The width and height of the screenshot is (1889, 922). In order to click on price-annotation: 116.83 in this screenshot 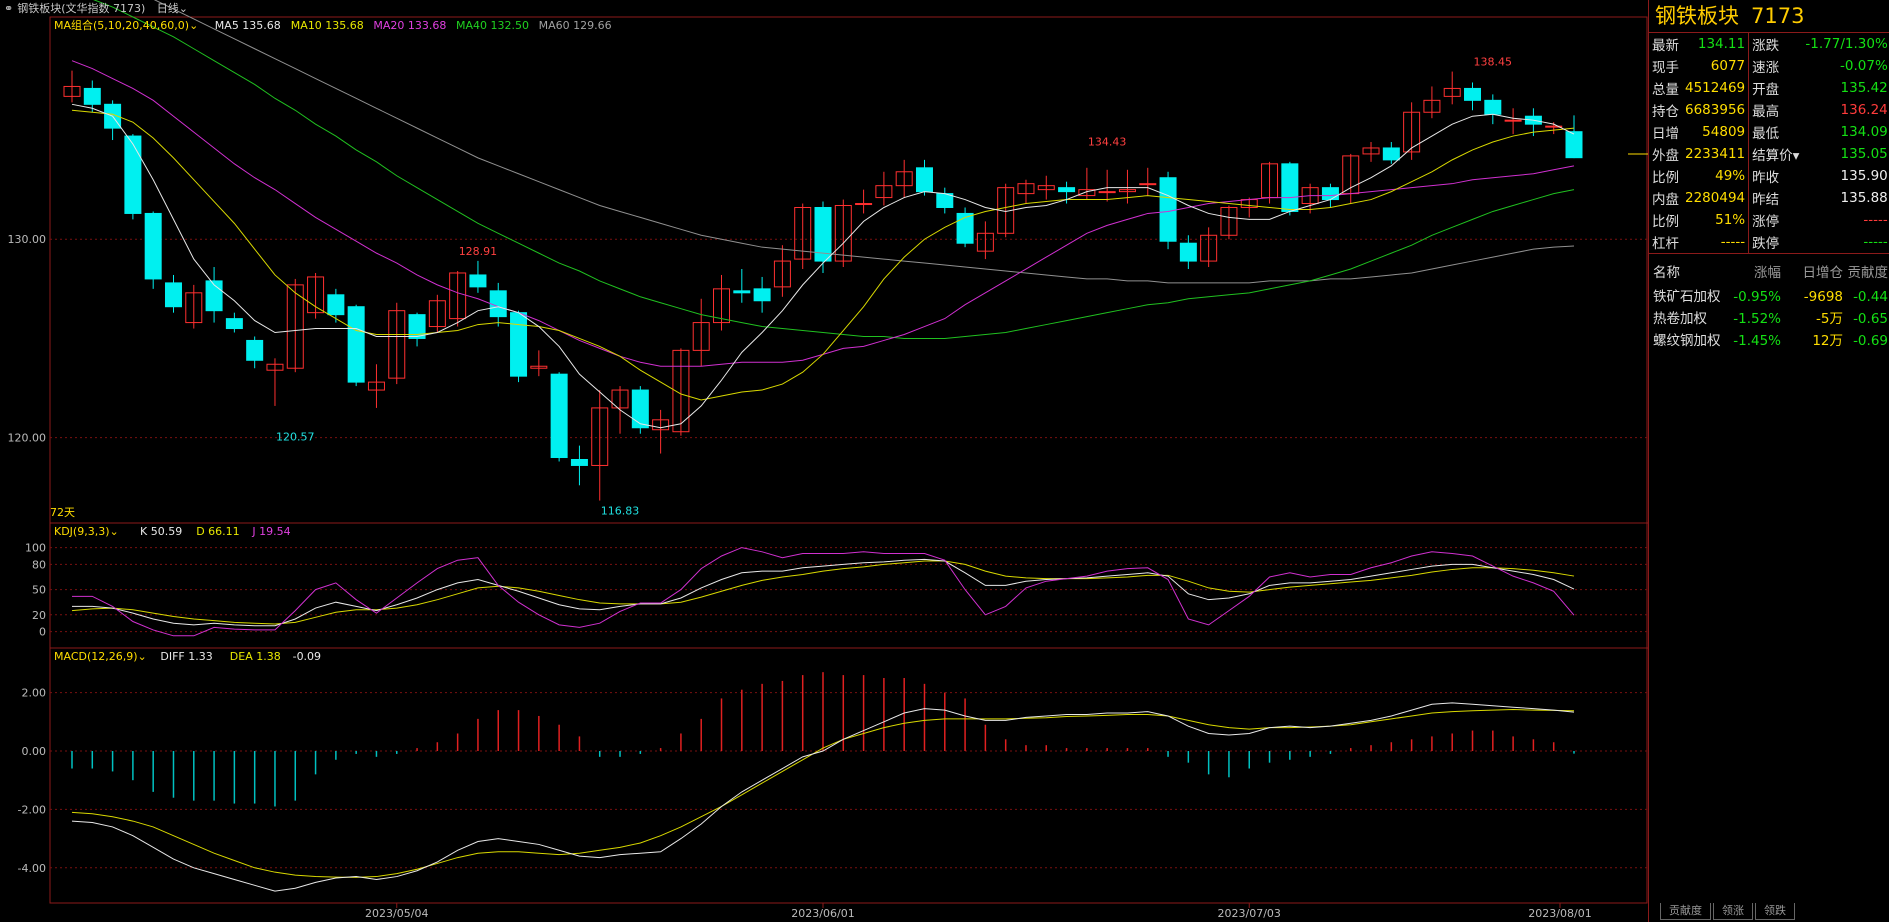, I will do `click(620, 511)`.